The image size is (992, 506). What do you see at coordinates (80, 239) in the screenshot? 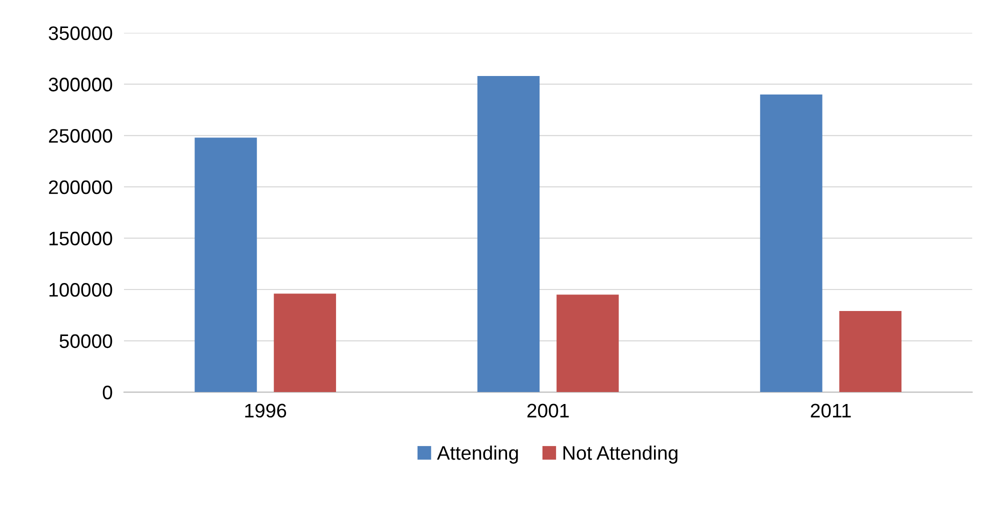
I see `y-tick-label: 150000` at bounding box center [80, 239].